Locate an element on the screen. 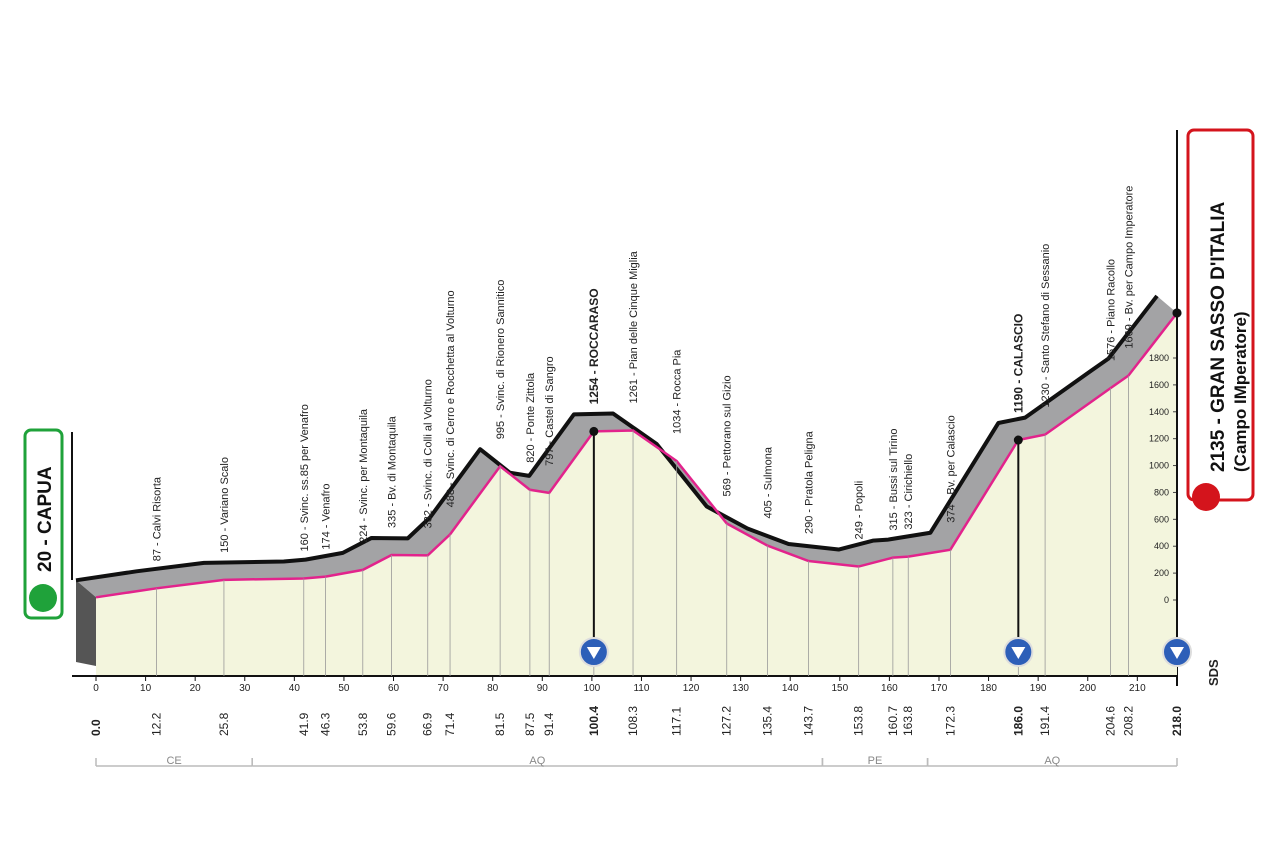 This screenshot has width=1280, height=852. y-tick-label: 400 is located at coordinates (1161, 546).